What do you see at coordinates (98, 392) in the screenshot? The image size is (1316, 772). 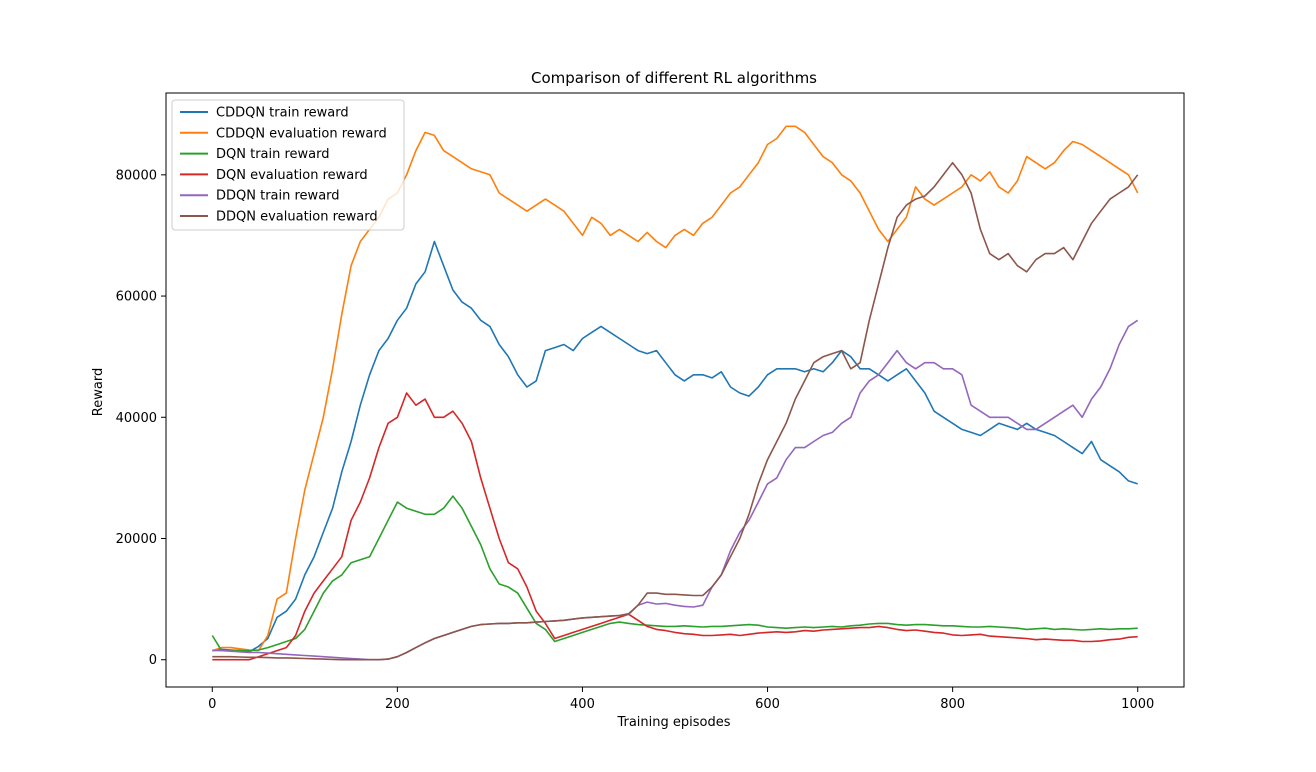 I see `y-axis-label: Reward` at bounding box center [98, 392].